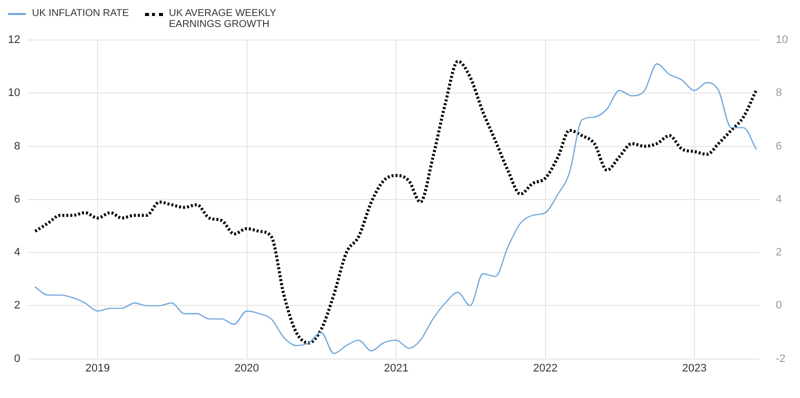 The width and height of the screenshot is (800, 398). What do you see at coordinates (80, 13) in the screenshot?
I see `legend-label: UK INFLATION RATE` at bounding box center [80, 13].